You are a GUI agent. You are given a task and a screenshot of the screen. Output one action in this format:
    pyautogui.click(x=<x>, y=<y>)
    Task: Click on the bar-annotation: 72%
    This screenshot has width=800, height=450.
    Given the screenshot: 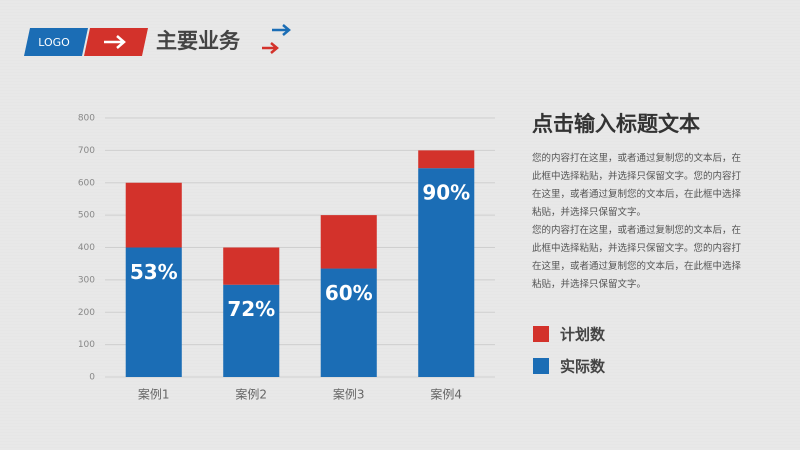 What is the action you would take?
    pyautogui.click(x=251, y=309)
    